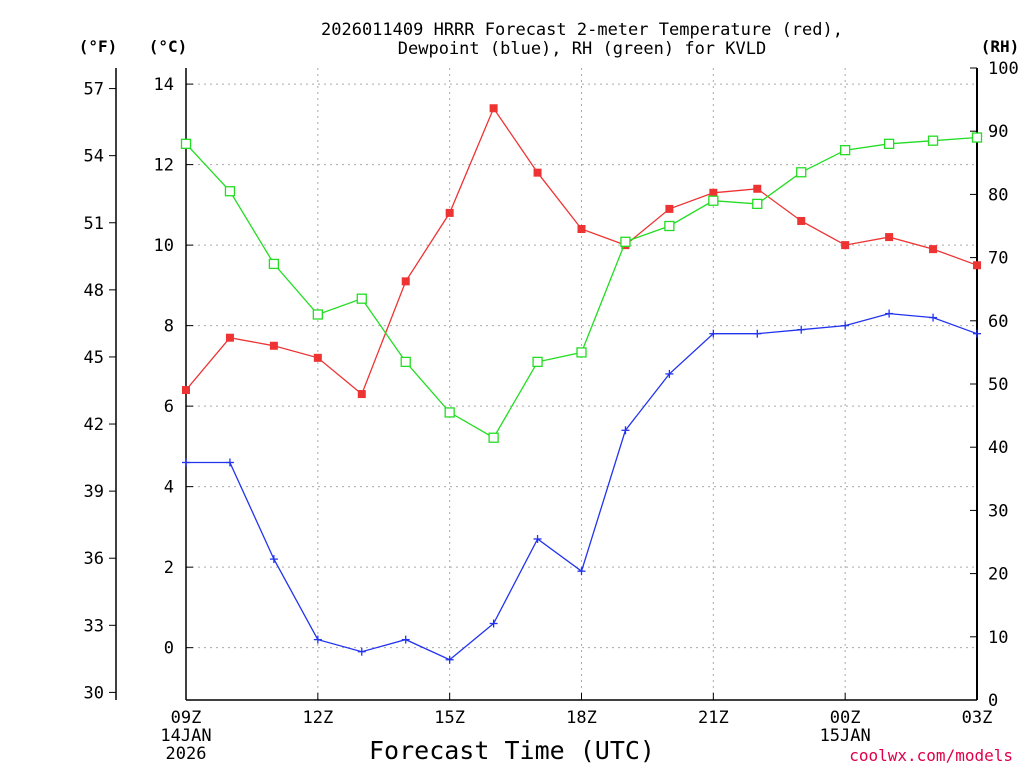 The height and width of the screenshot is (768, 1024). Describe the element at coordinates (164, 246) in the screenshot. I see `celsius-tick-label: 10` at that location.